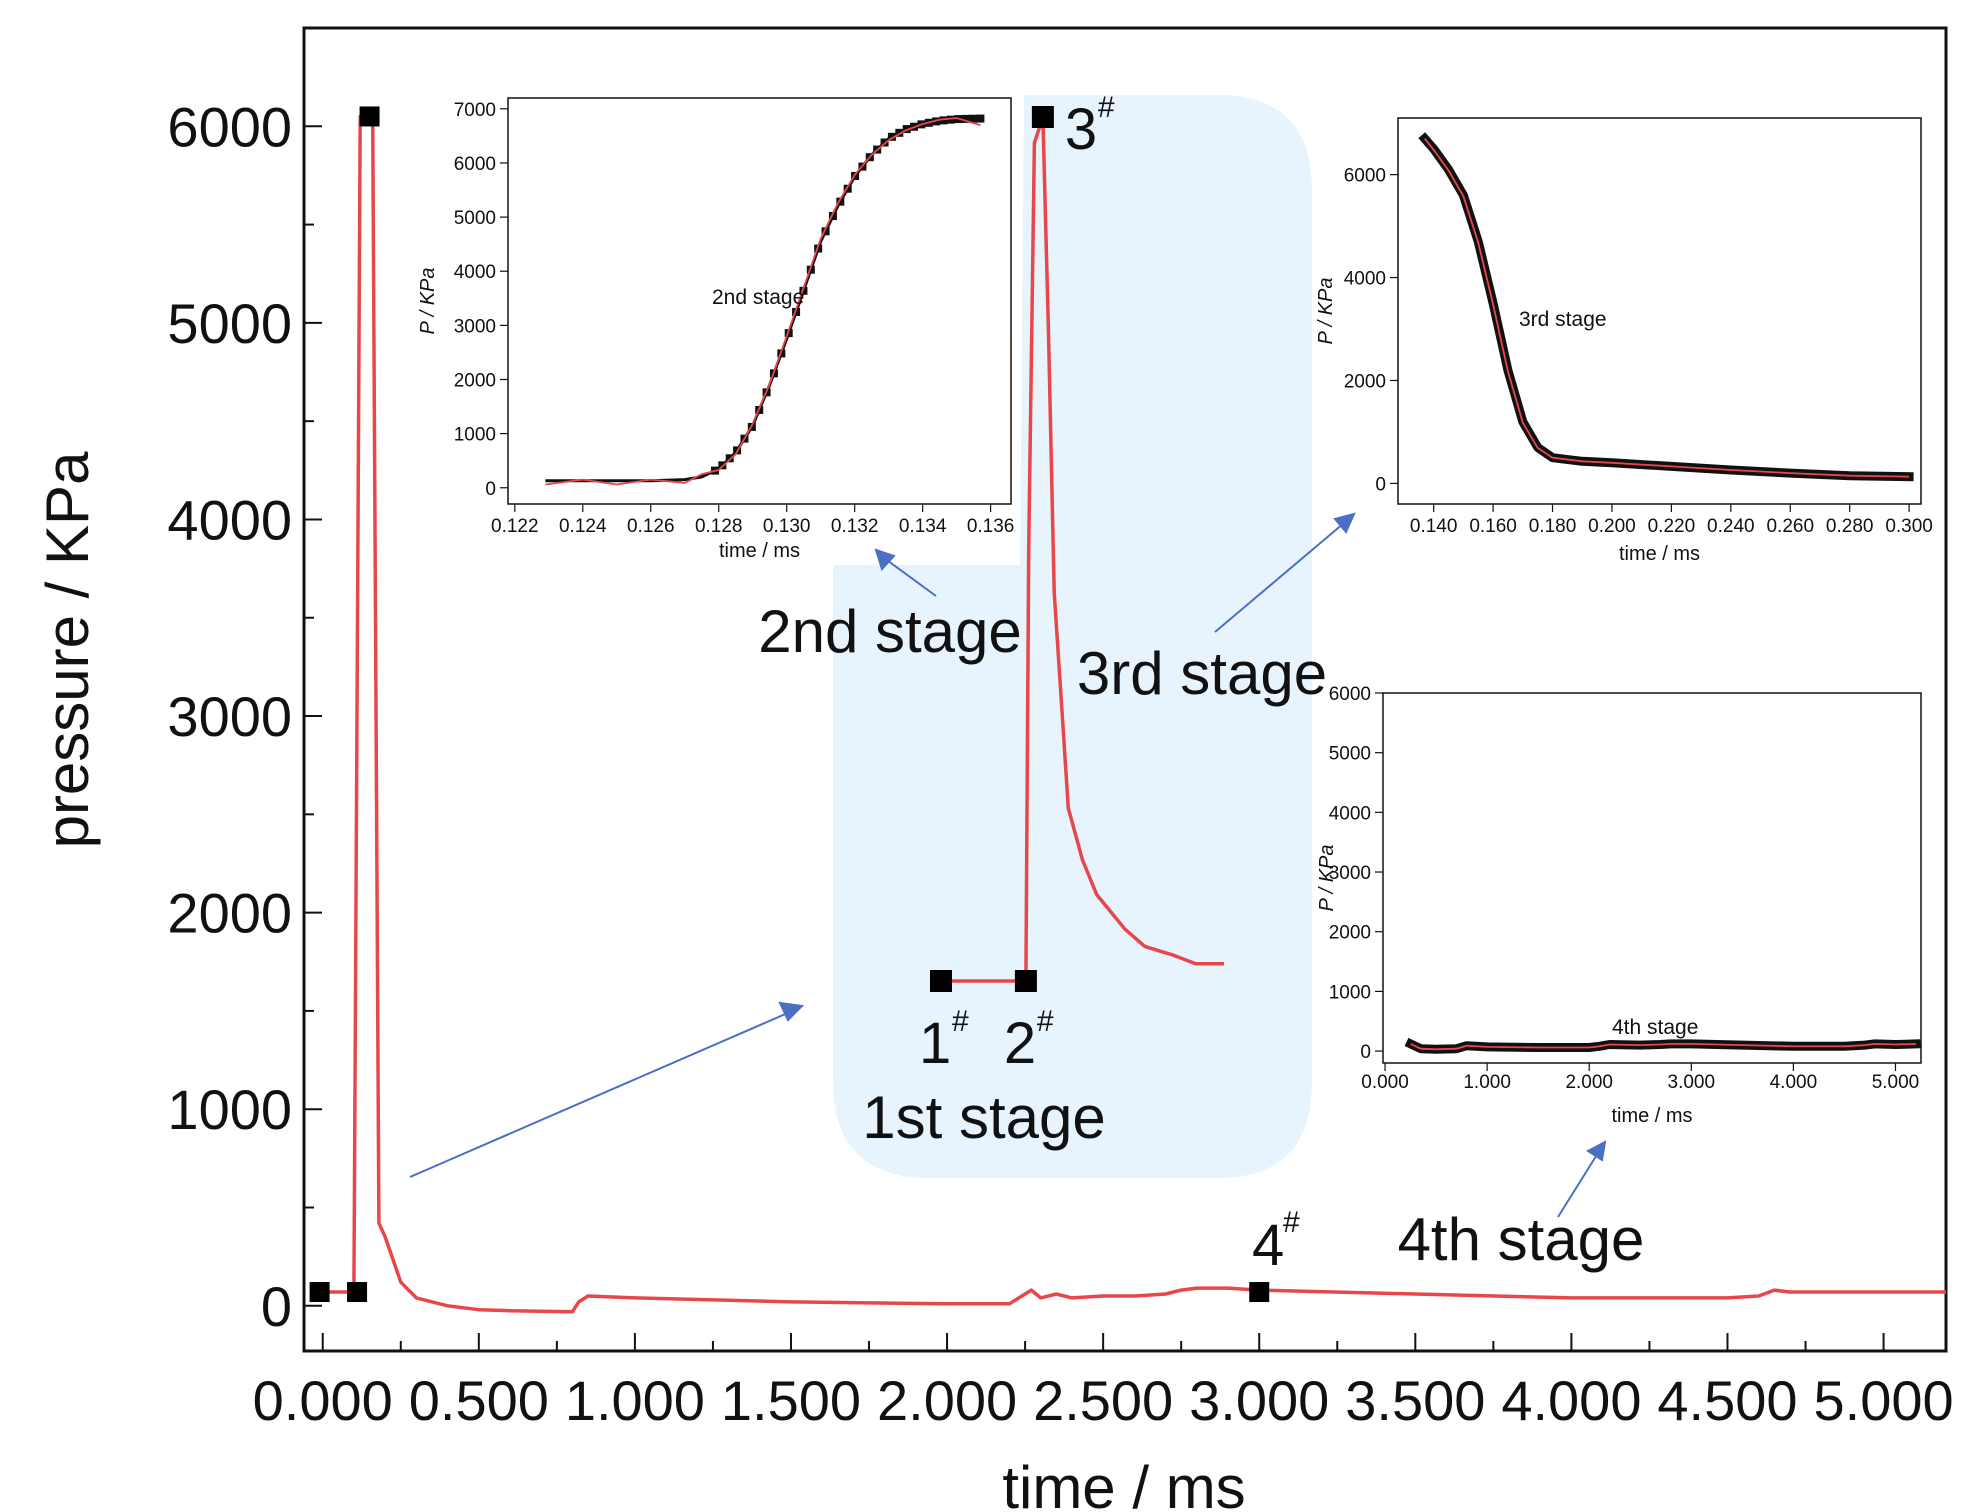 The width and height of the screenshot is (1984, 1512). What do you see at coordinates (1279, 577) in the screenshot?
I see `arrow-to-3rd-stage-inset` at bounding box center [1279, 577].